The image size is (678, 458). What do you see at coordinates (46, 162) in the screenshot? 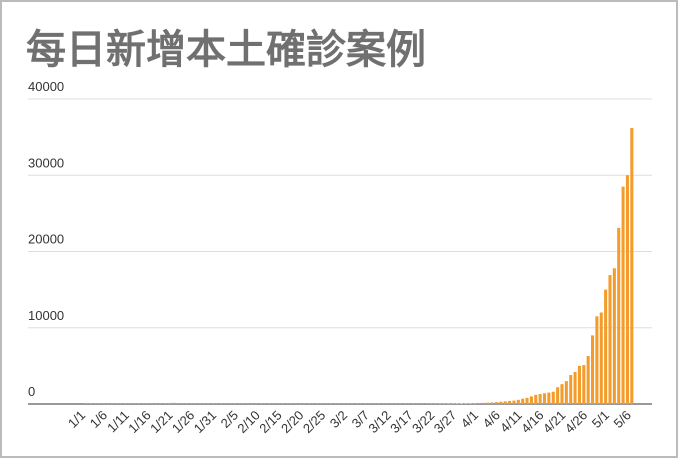
I see `y-tick-label: 30000` at bounding box center [46, 162].